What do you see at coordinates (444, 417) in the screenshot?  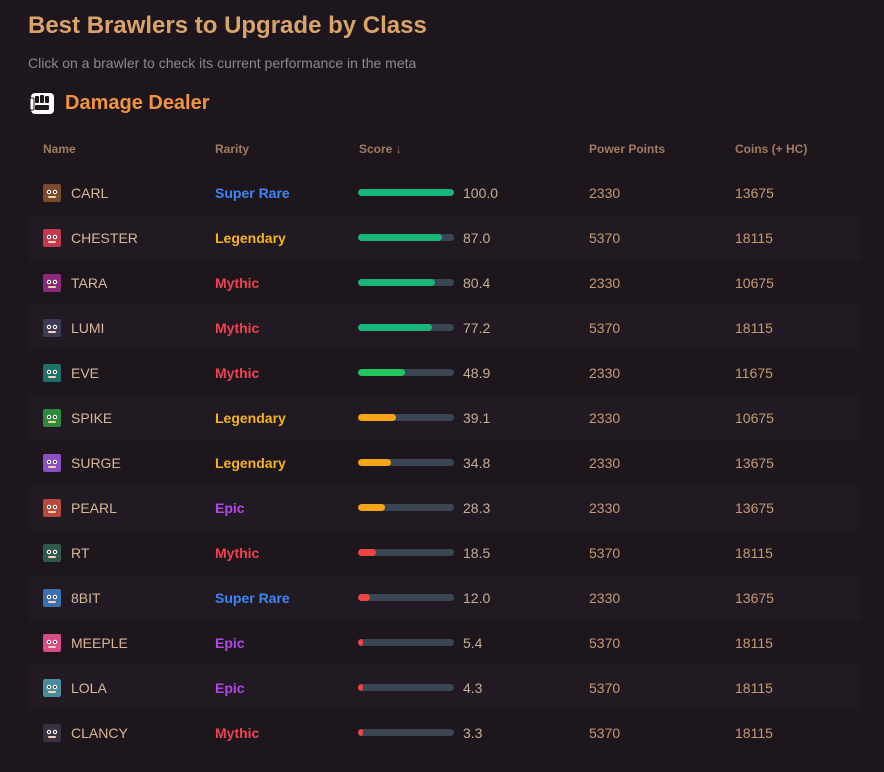 I see `table-row: SPIKE Legendary 39.1 2330 10675` at bounding box center [444, 417].